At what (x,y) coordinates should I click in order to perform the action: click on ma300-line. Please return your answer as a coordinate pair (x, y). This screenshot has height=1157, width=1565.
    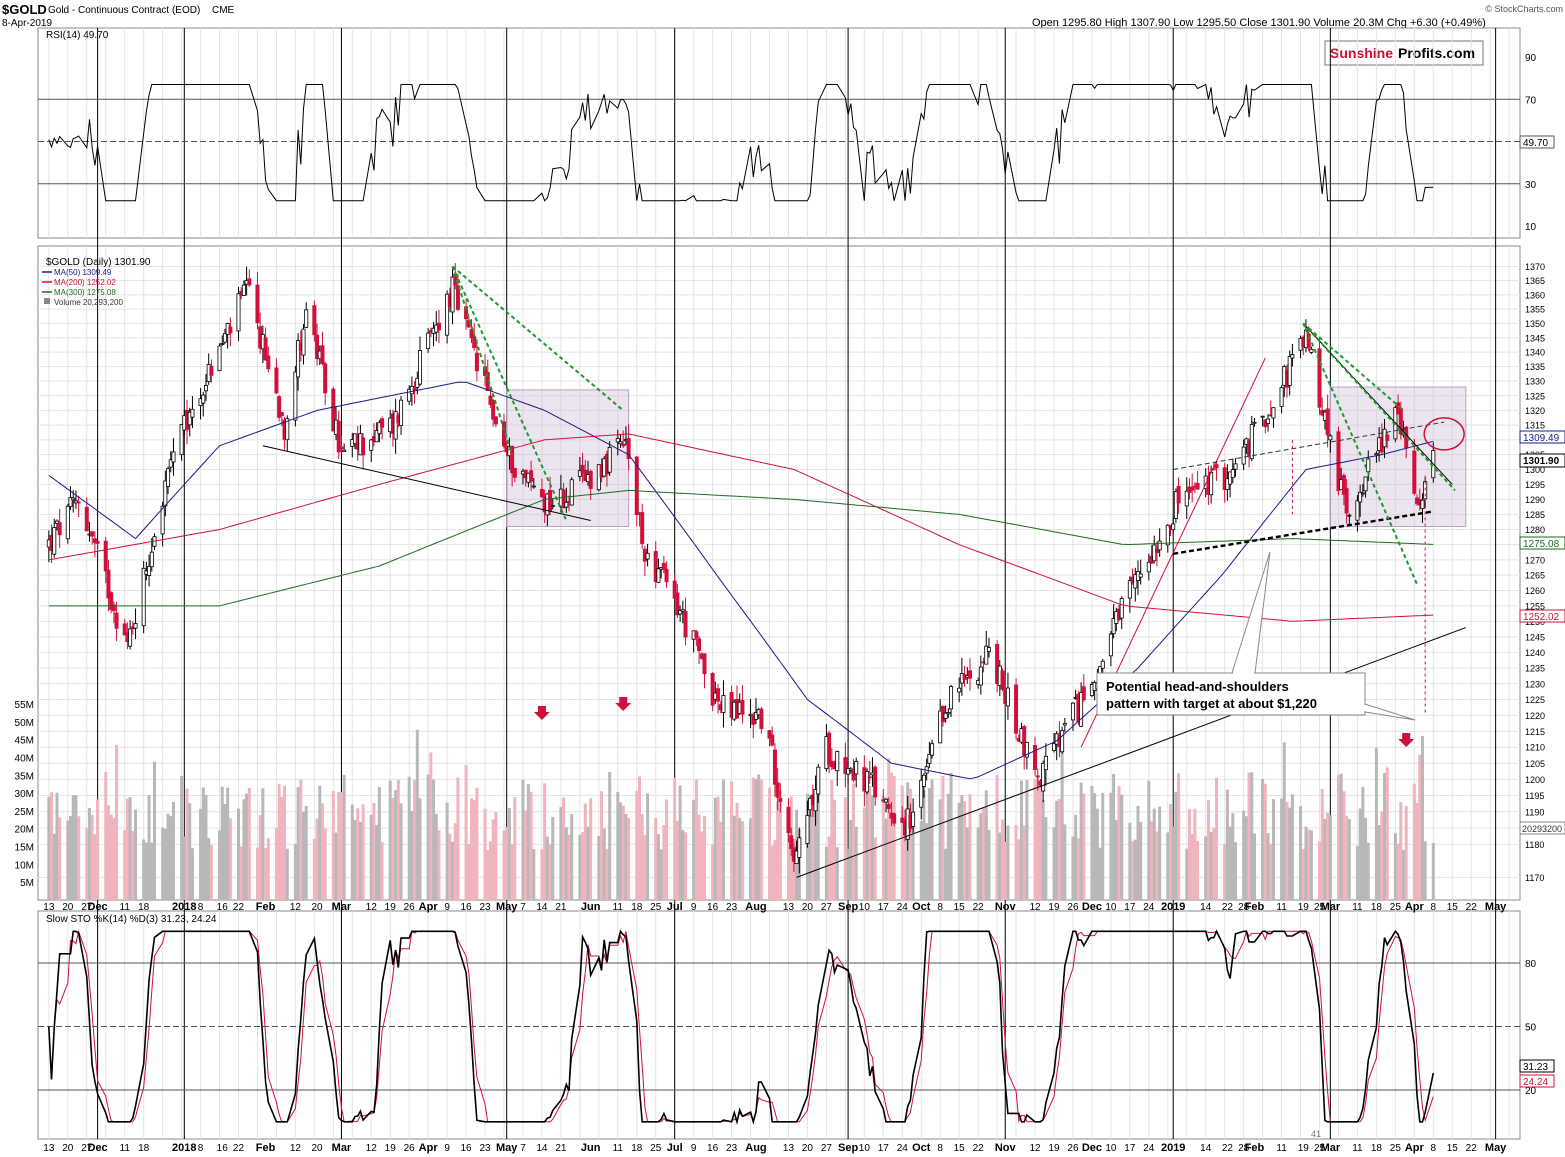
    Looking at the image, I should click on (741, 548).